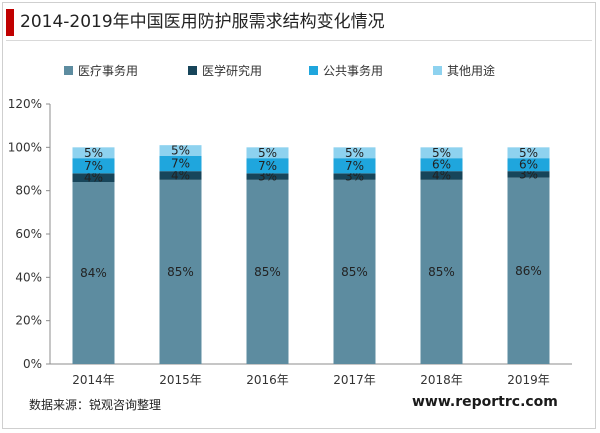  I want to click on legend-item-medical-use: 医疗事务用, so click(101, 70).